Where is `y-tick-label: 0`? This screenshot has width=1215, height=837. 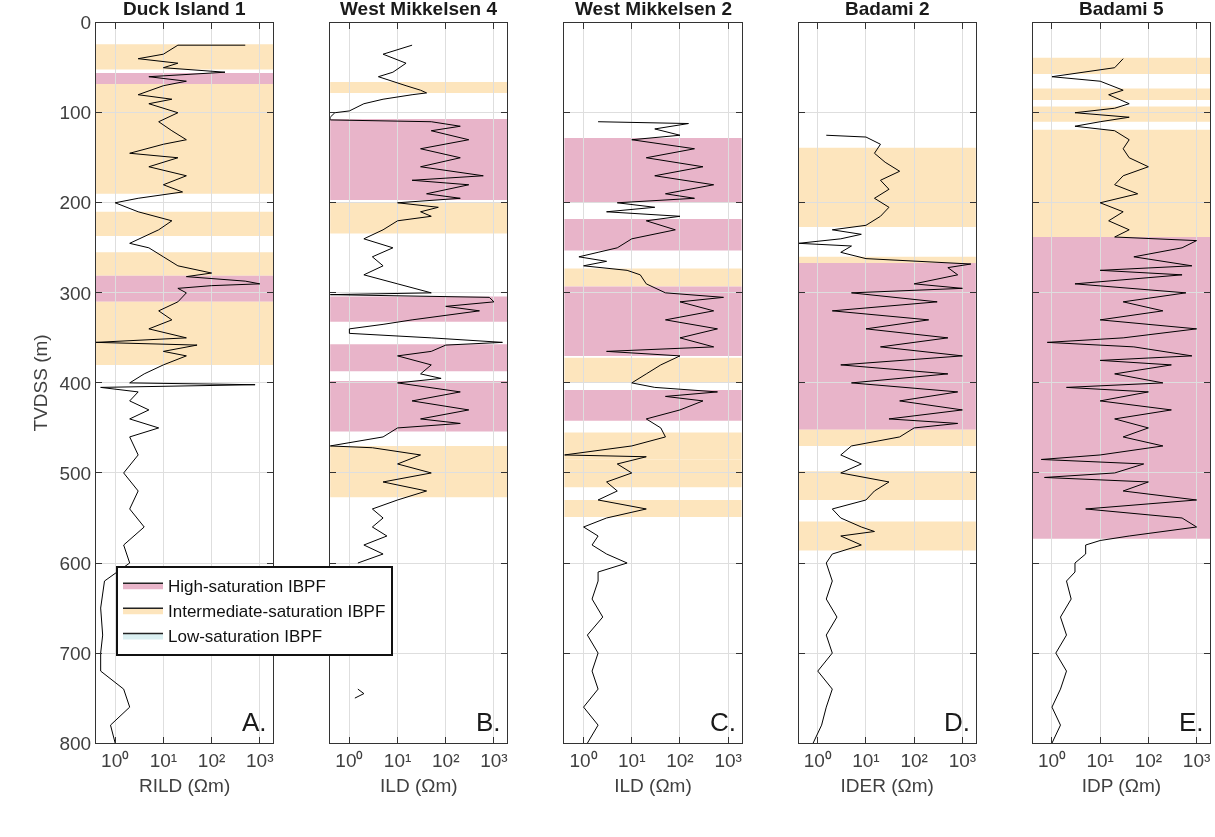 y-tick-label: 0 is located at coordinates (86, 23).